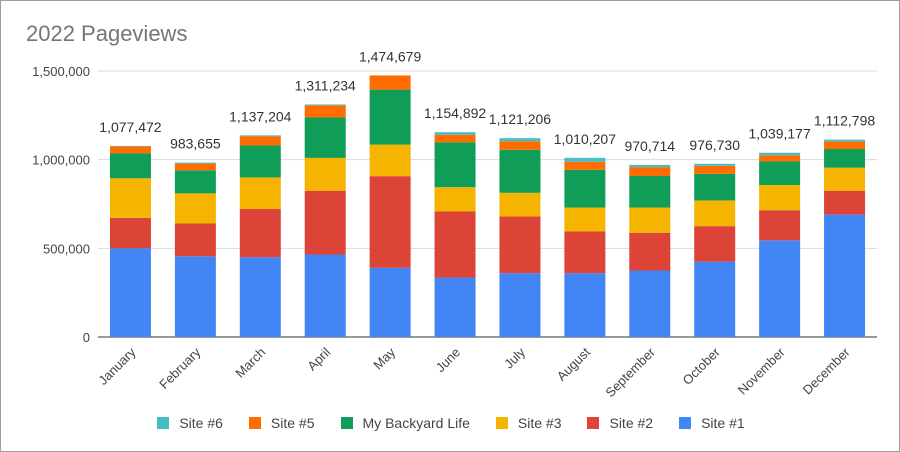 This screenshot has height=452, width=900. What do you see at coordinates (384, 358) in the screenshot?
I see `x-tick-label: May` at bounding box center [384, 358].